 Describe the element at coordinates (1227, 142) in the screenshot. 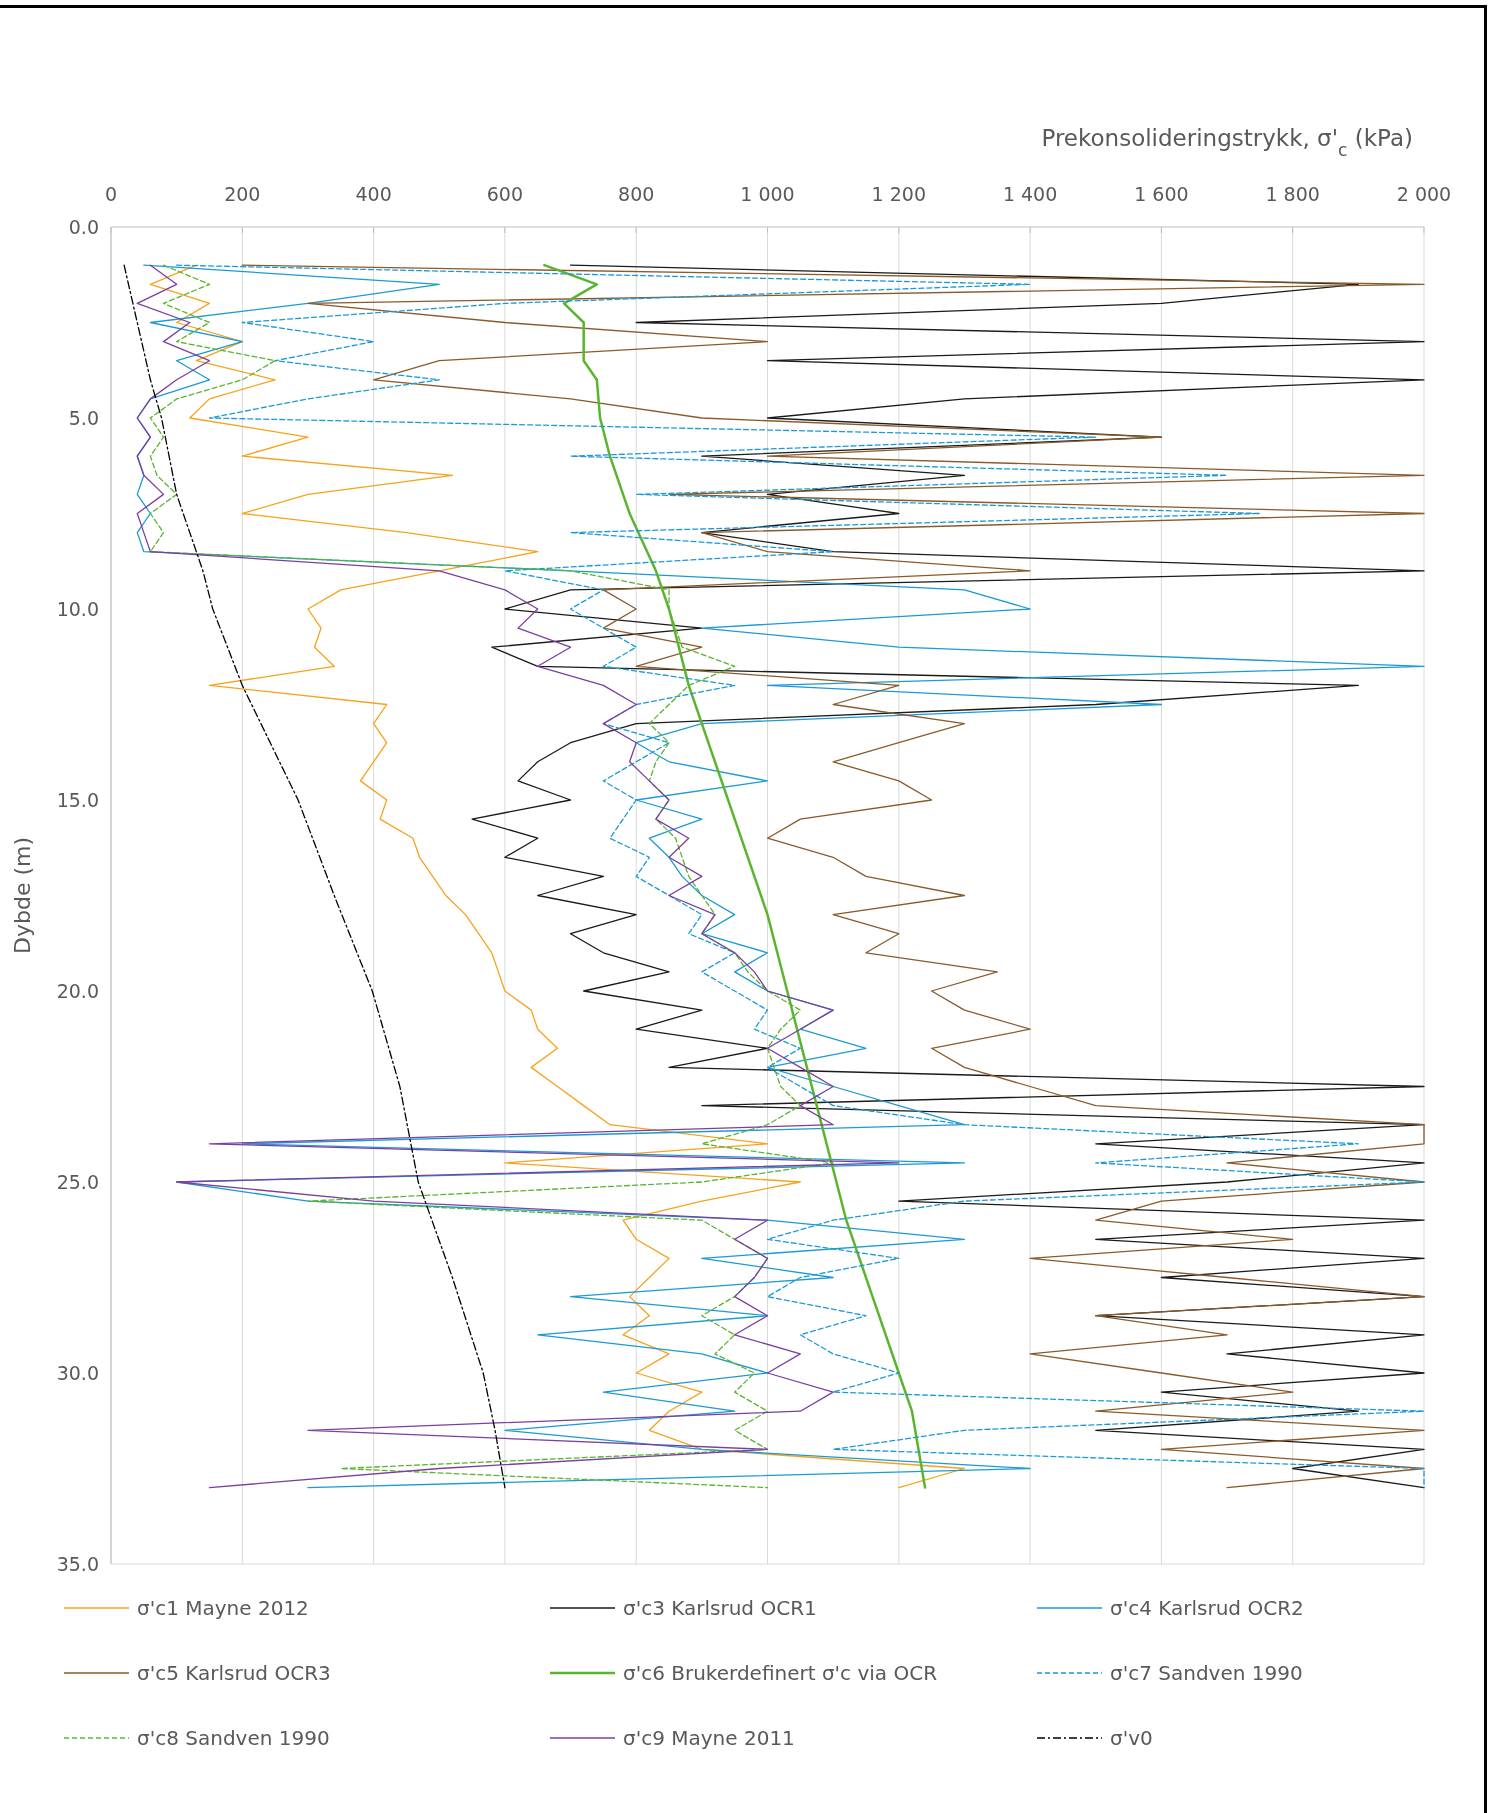

I see `x-axis-title: Prekonsolideringstrykk, σ'$_{c}$ (kPa)` at that location.